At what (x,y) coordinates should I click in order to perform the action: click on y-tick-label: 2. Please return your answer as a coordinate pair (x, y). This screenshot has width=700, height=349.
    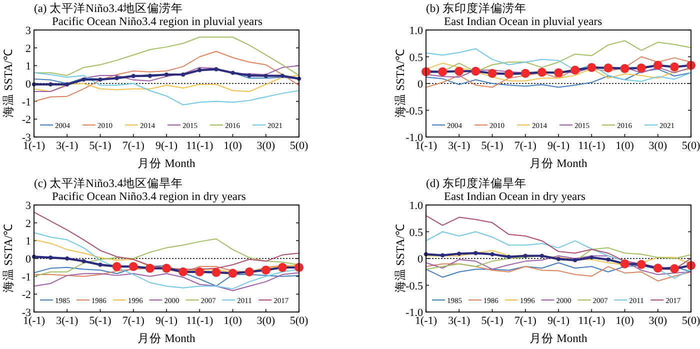
    Looking at the image, I should click on (28, 224).